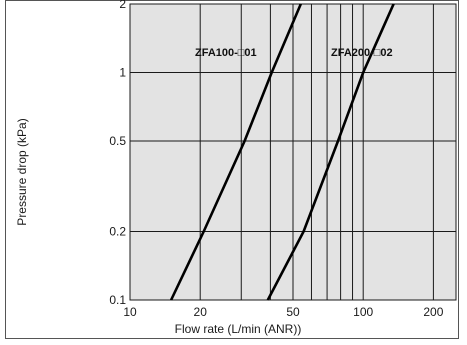  I want to click on y-tick-label-0.5: 0.5, so click(117, 141).